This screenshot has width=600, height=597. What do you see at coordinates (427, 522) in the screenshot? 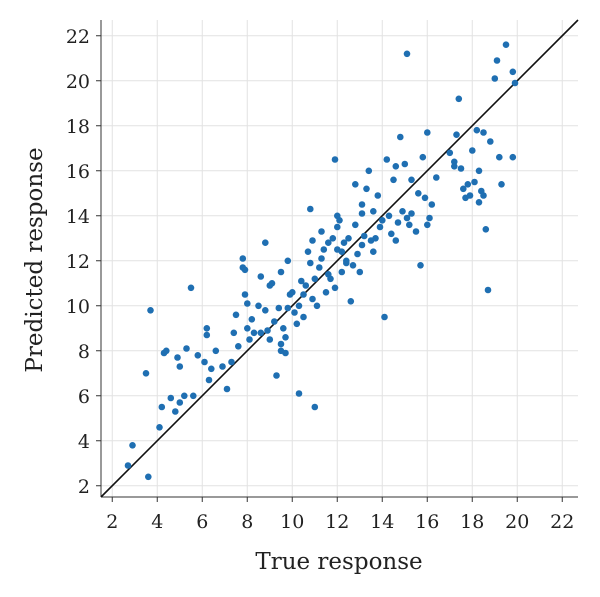
I see `x-tick-label: 16` at bounding box center [427, 522].